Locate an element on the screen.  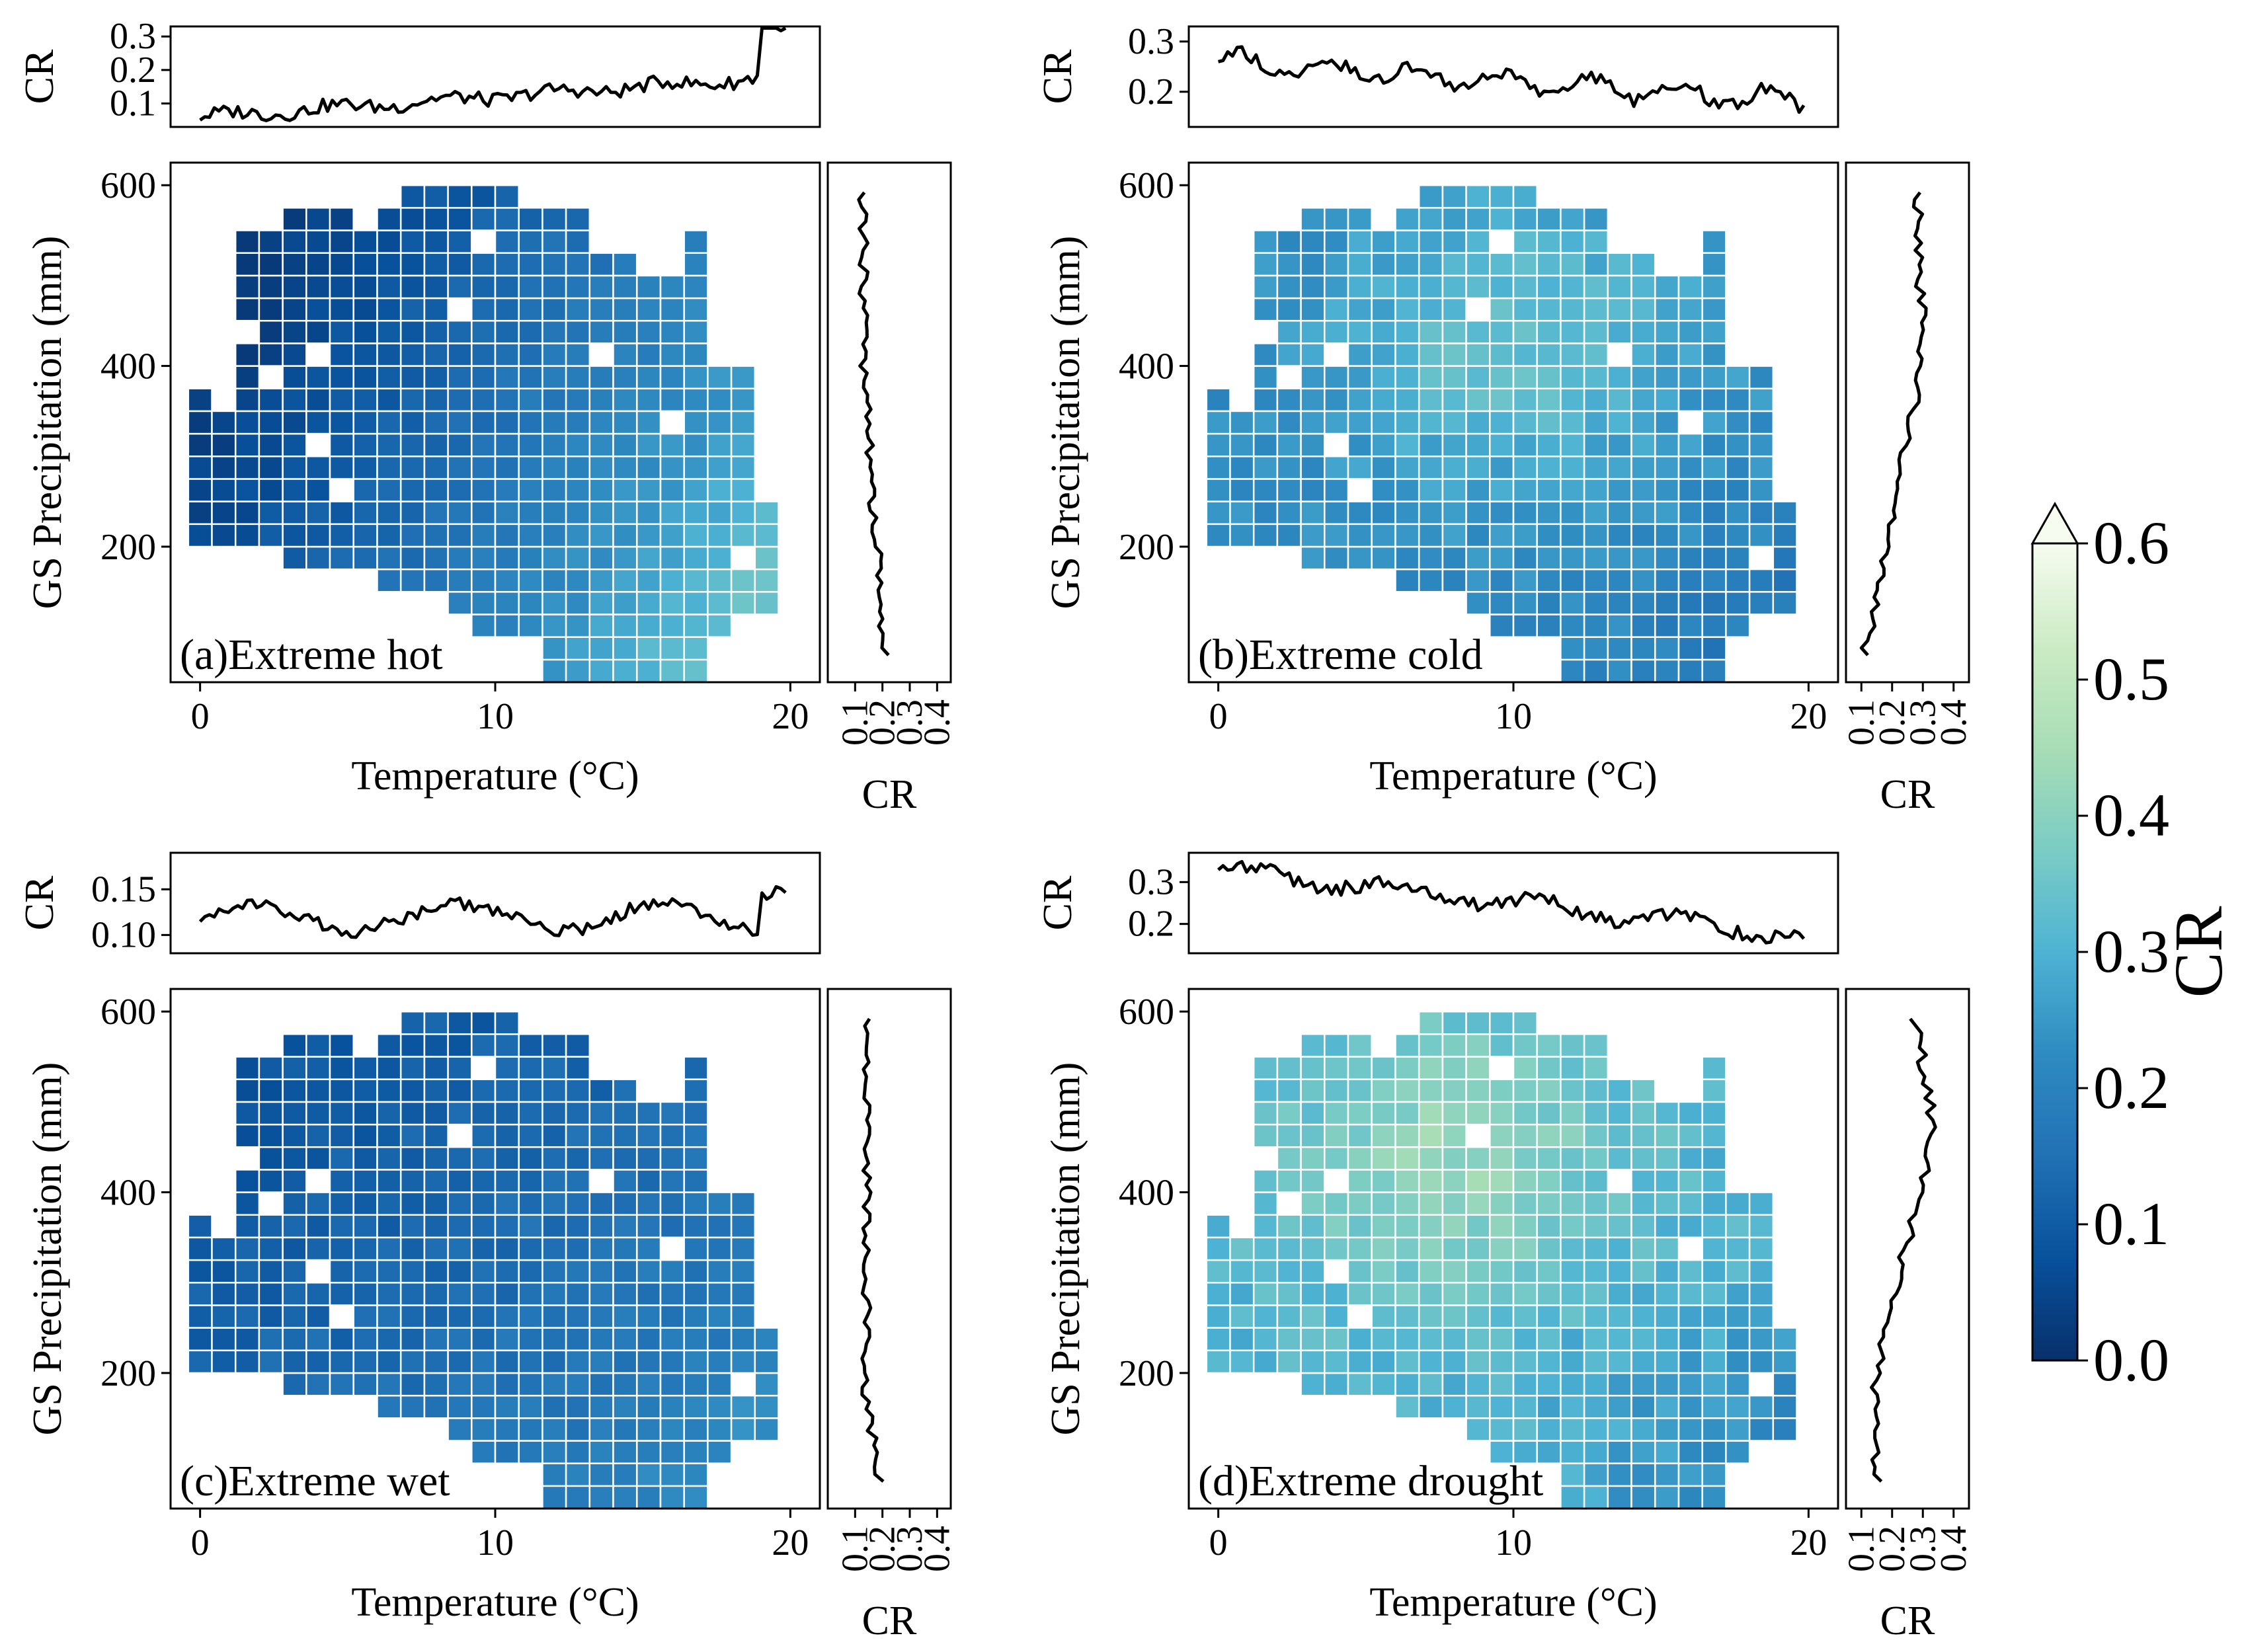
right-x-tick-label: 0.3 is located at coordinates (909, 1549).